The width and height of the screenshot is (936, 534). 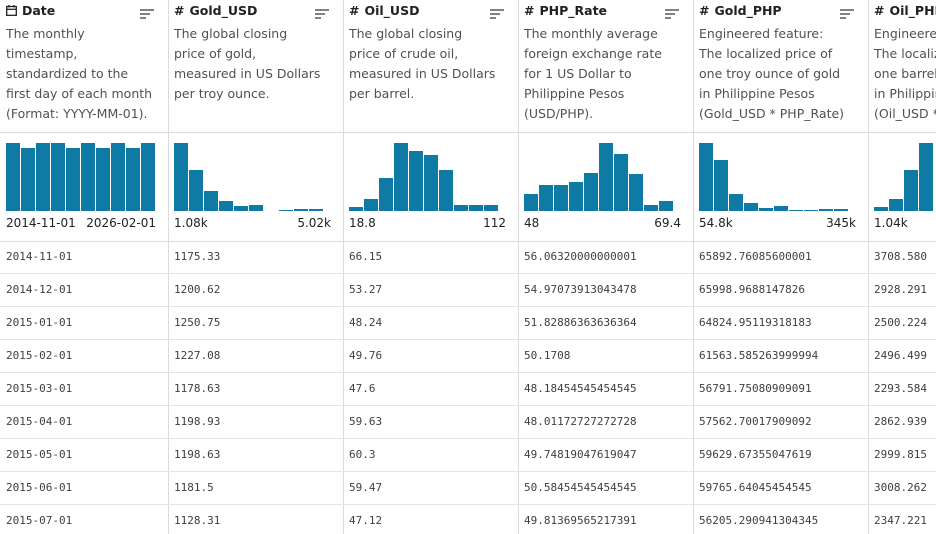 What do you see at coordinates (900, 256) in the screenshot?
I see `cell: 3708.580` at bounding box center [900, 256].